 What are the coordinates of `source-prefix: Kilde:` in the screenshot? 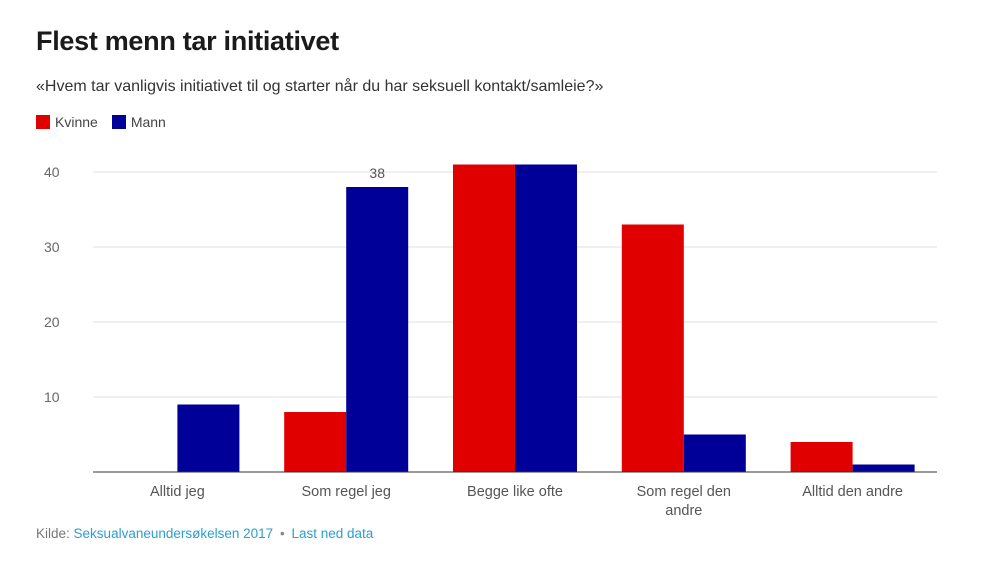 It's located at (53, 533).